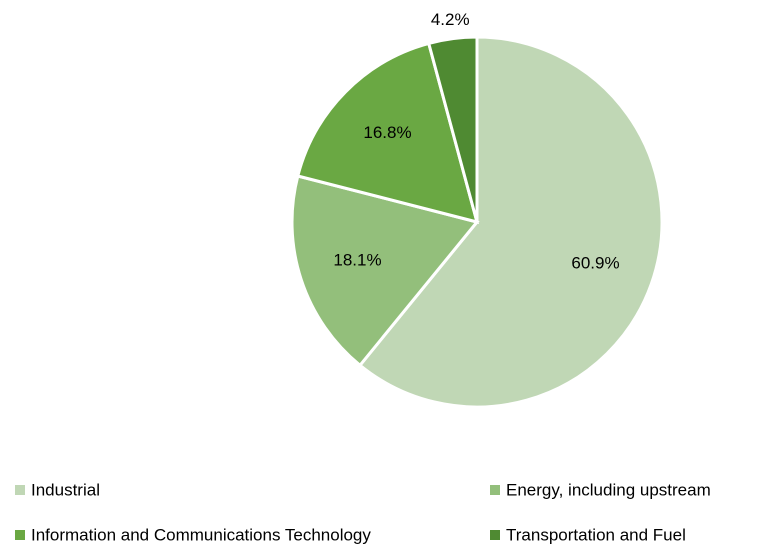 This screenshot has height=547, width=768. What do you see at coordinates (450, 19) in the screenshot?
I see `data-label: 4.2%` at bounding box center [450, 19].